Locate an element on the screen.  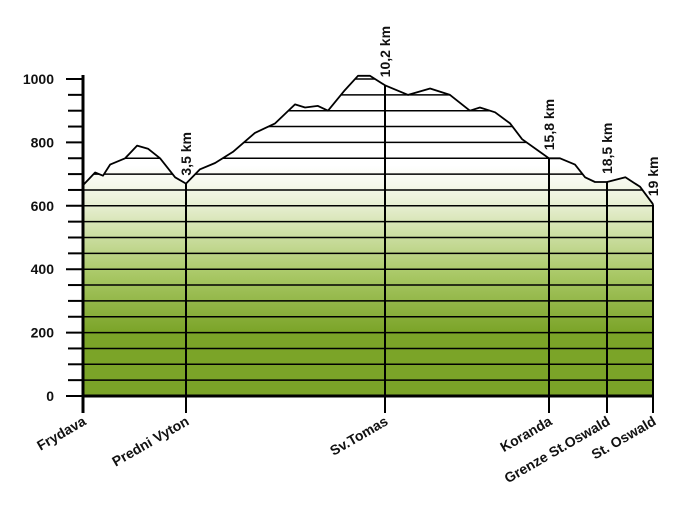
y-tick-label: 600 is located at coordinates (43, 206).